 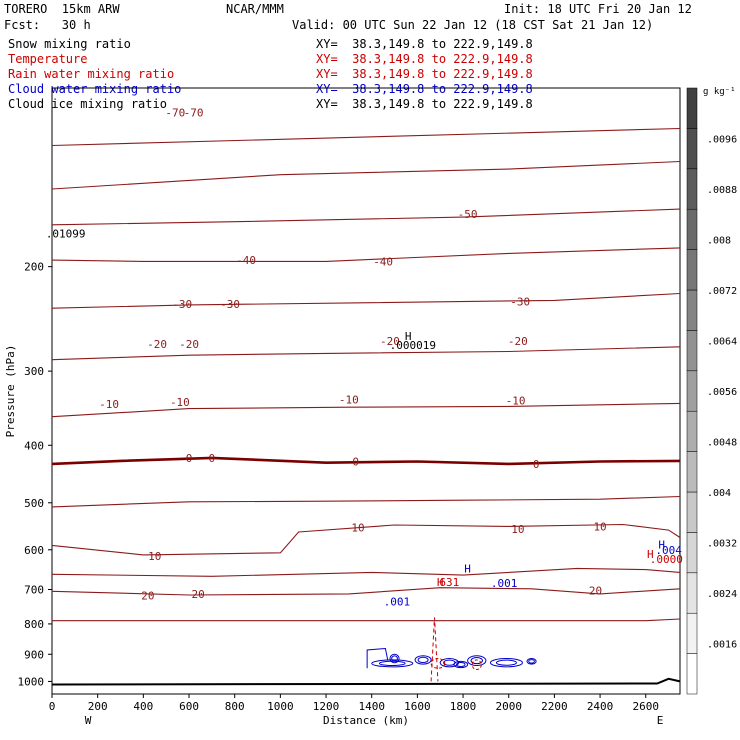 I want to click on field-name: Temperature, so click(x=48, y=59).